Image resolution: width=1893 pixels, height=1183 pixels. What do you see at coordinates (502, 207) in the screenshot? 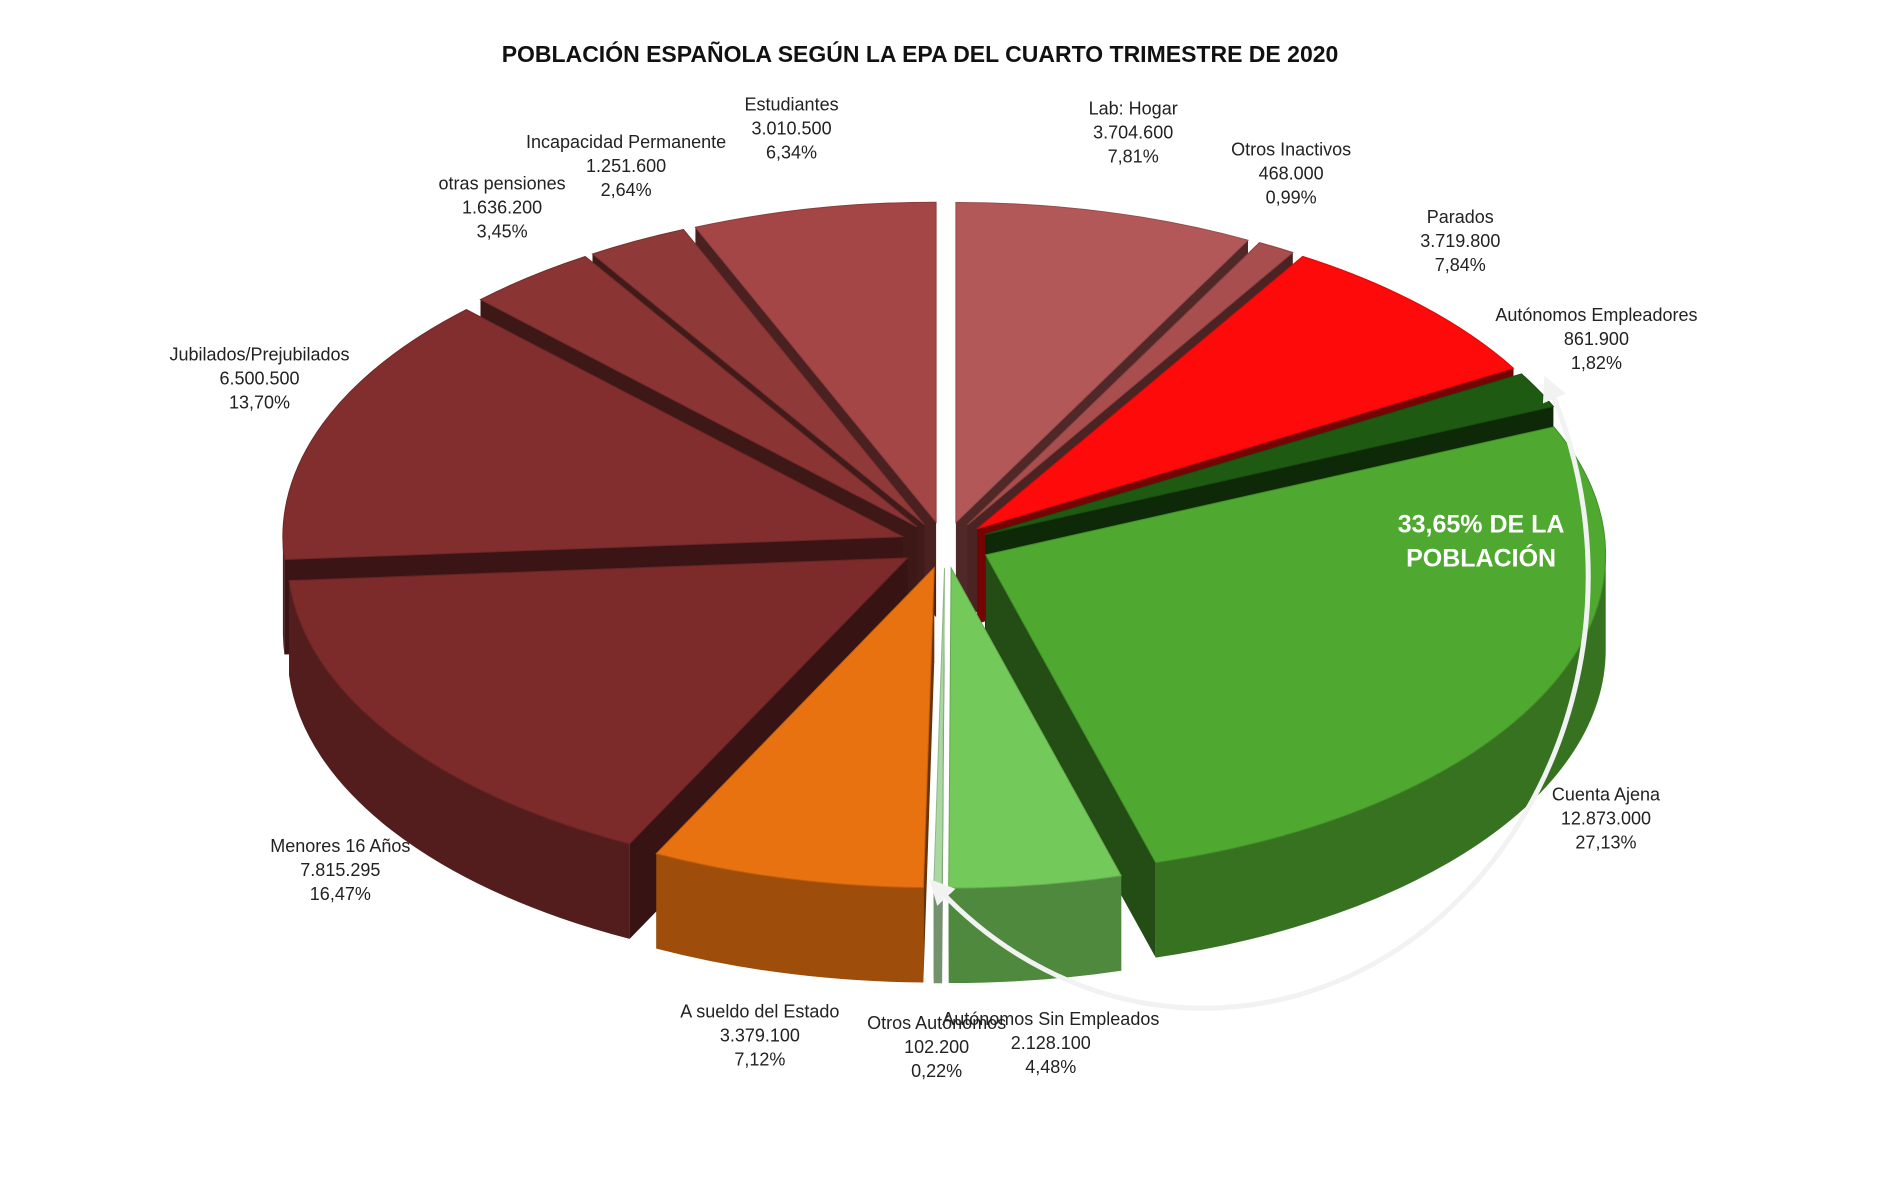
I see `data-label: 1.636.200` at bounding box center [502, 207].